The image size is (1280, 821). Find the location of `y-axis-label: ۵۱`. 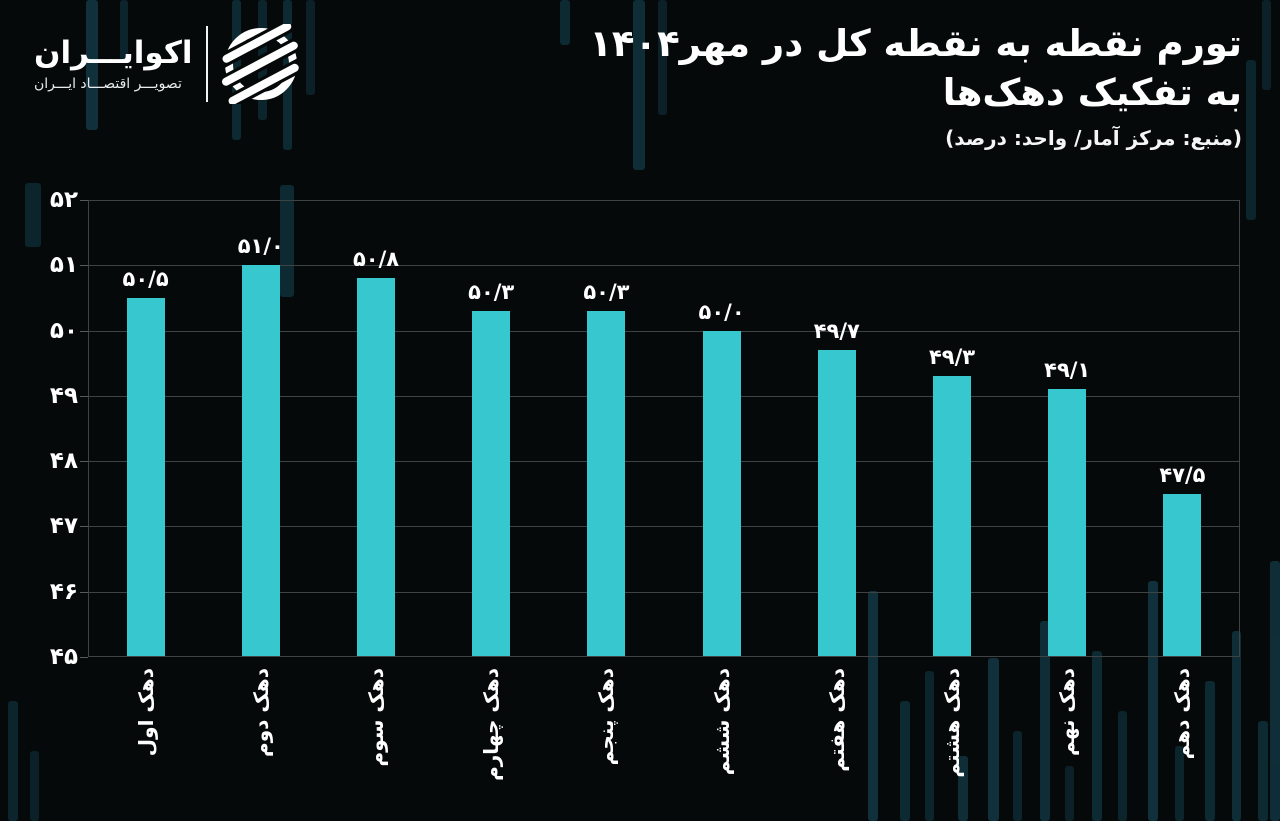

y-axis-label: ۵۱ is located at coordinates (63, 265).